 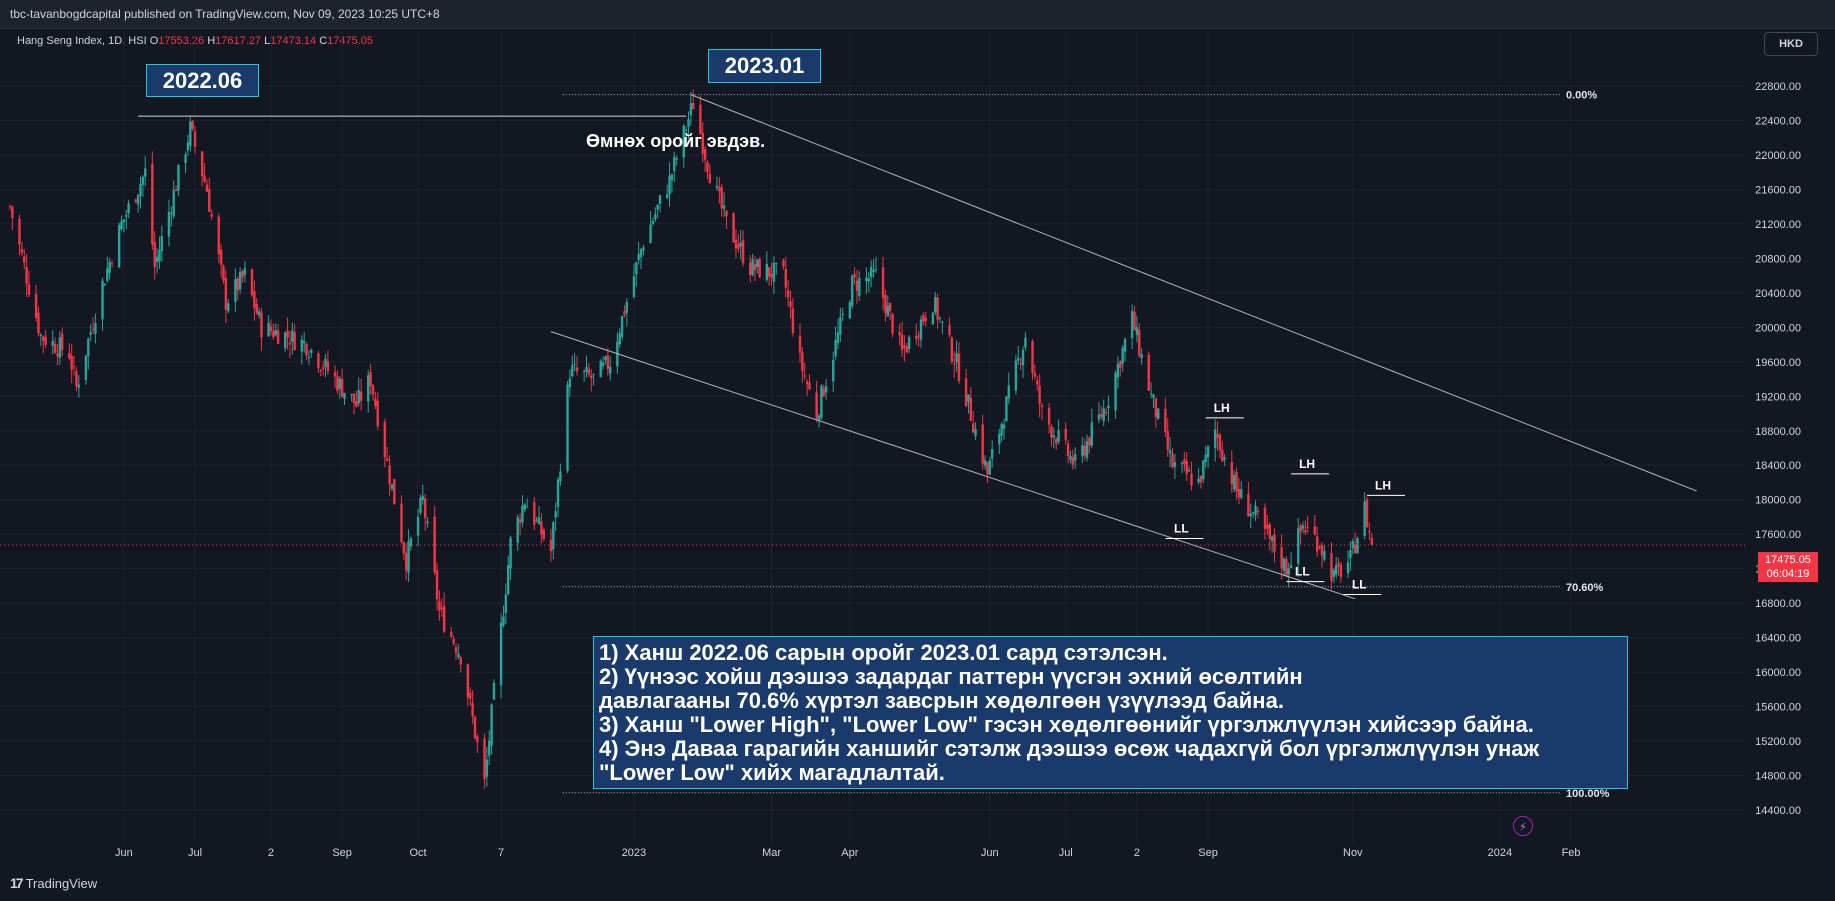 What do you see at coordinates (1523, 826) in the screenshot?
I see `lightning-icon: ⚡` at bounding box center [1523, 826].